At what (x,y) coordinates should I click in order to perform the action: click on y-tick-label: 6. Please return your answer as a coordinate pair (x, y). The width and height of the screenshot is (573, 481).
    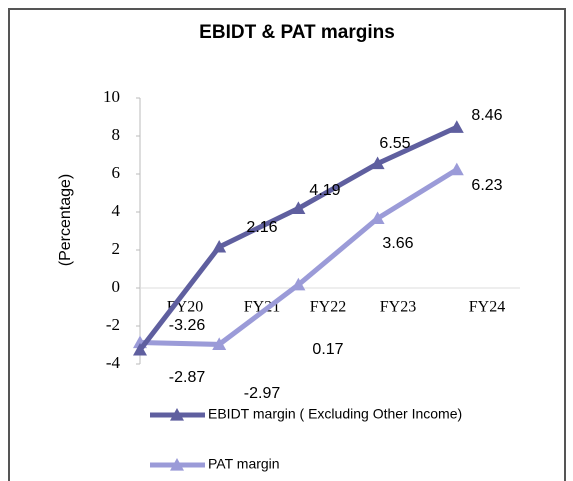
    Looking at the image, I should click on (116, 172).